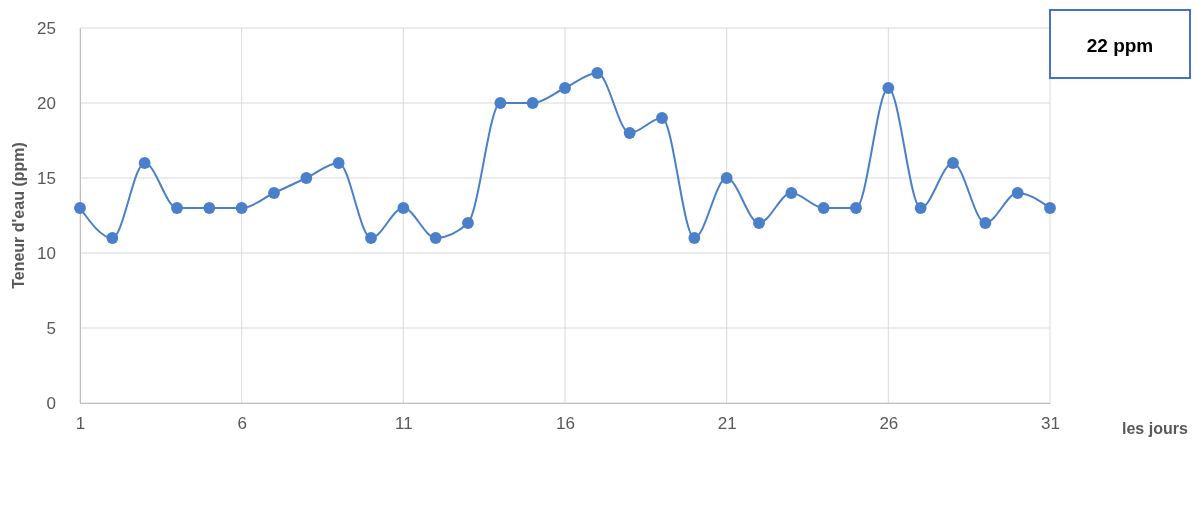 This screenshot has height=510, width=1197. What do you see at coordinates (1155, 428) in the screenshot?
I see `x-axis-title: les jours` at bounding box center [1155, 428].